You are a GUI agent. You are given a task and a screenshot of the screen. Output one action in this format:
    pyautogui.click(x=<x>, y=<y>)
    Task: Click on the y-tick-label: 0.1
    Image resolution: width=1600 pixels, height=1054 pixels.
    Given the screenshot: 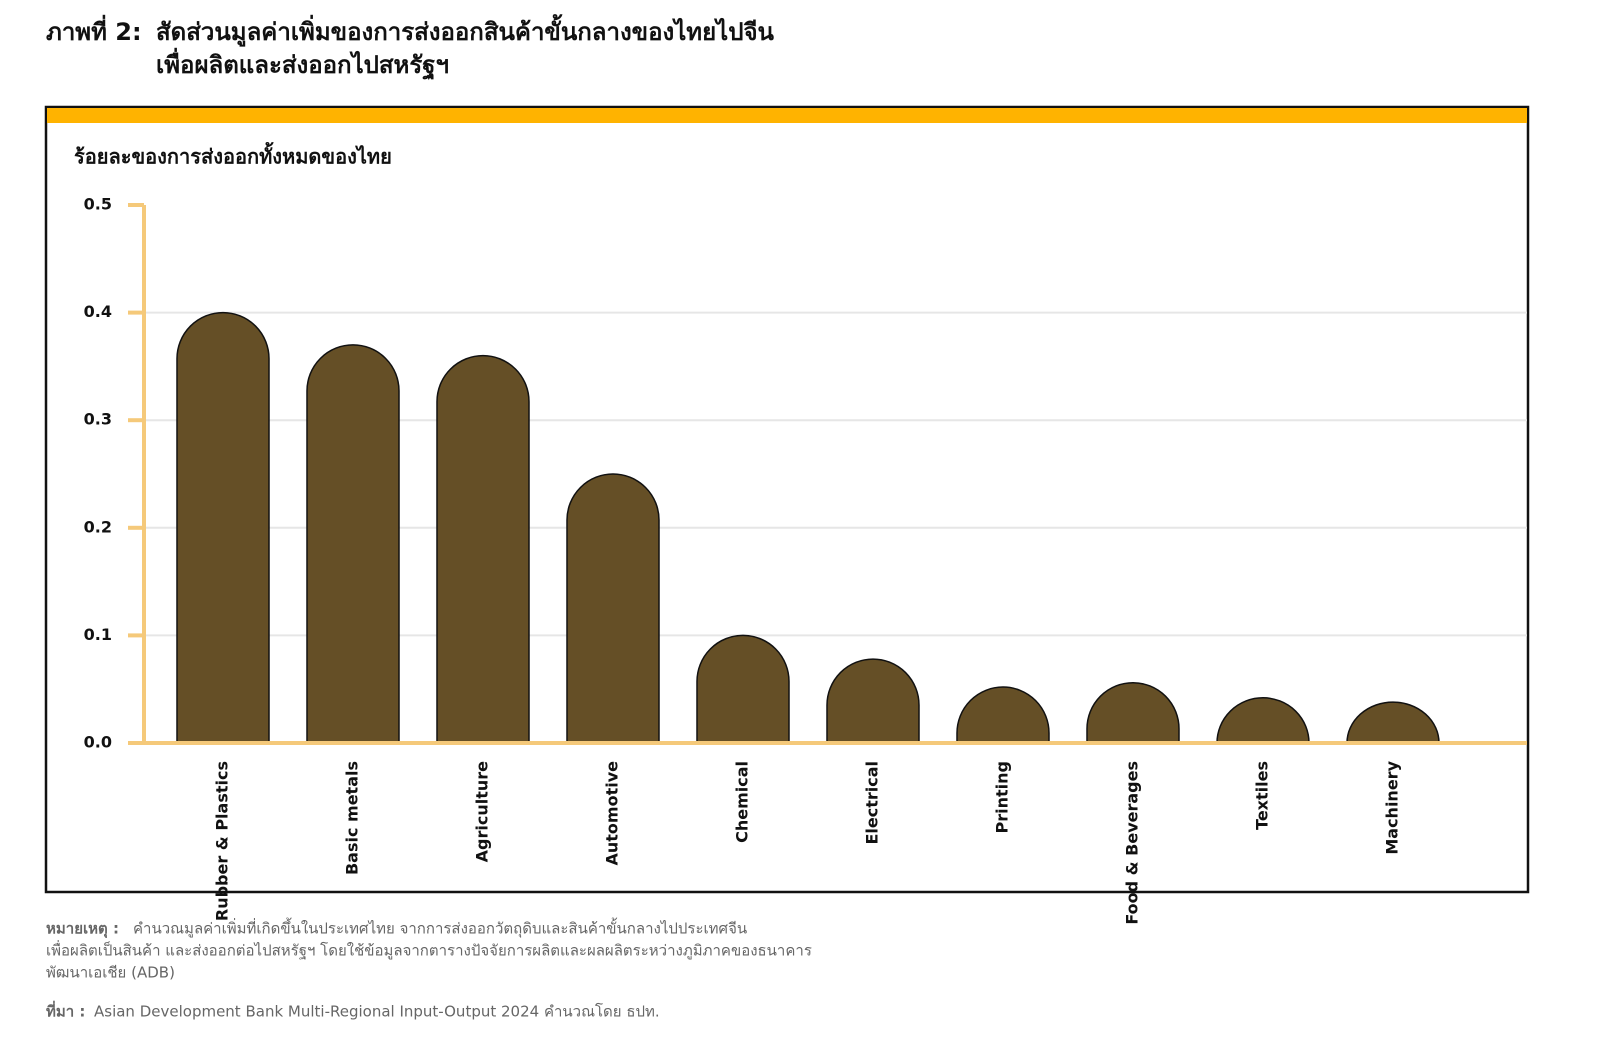 What is the action you would take?
    pyautogui.click(x=98, y=634)
    